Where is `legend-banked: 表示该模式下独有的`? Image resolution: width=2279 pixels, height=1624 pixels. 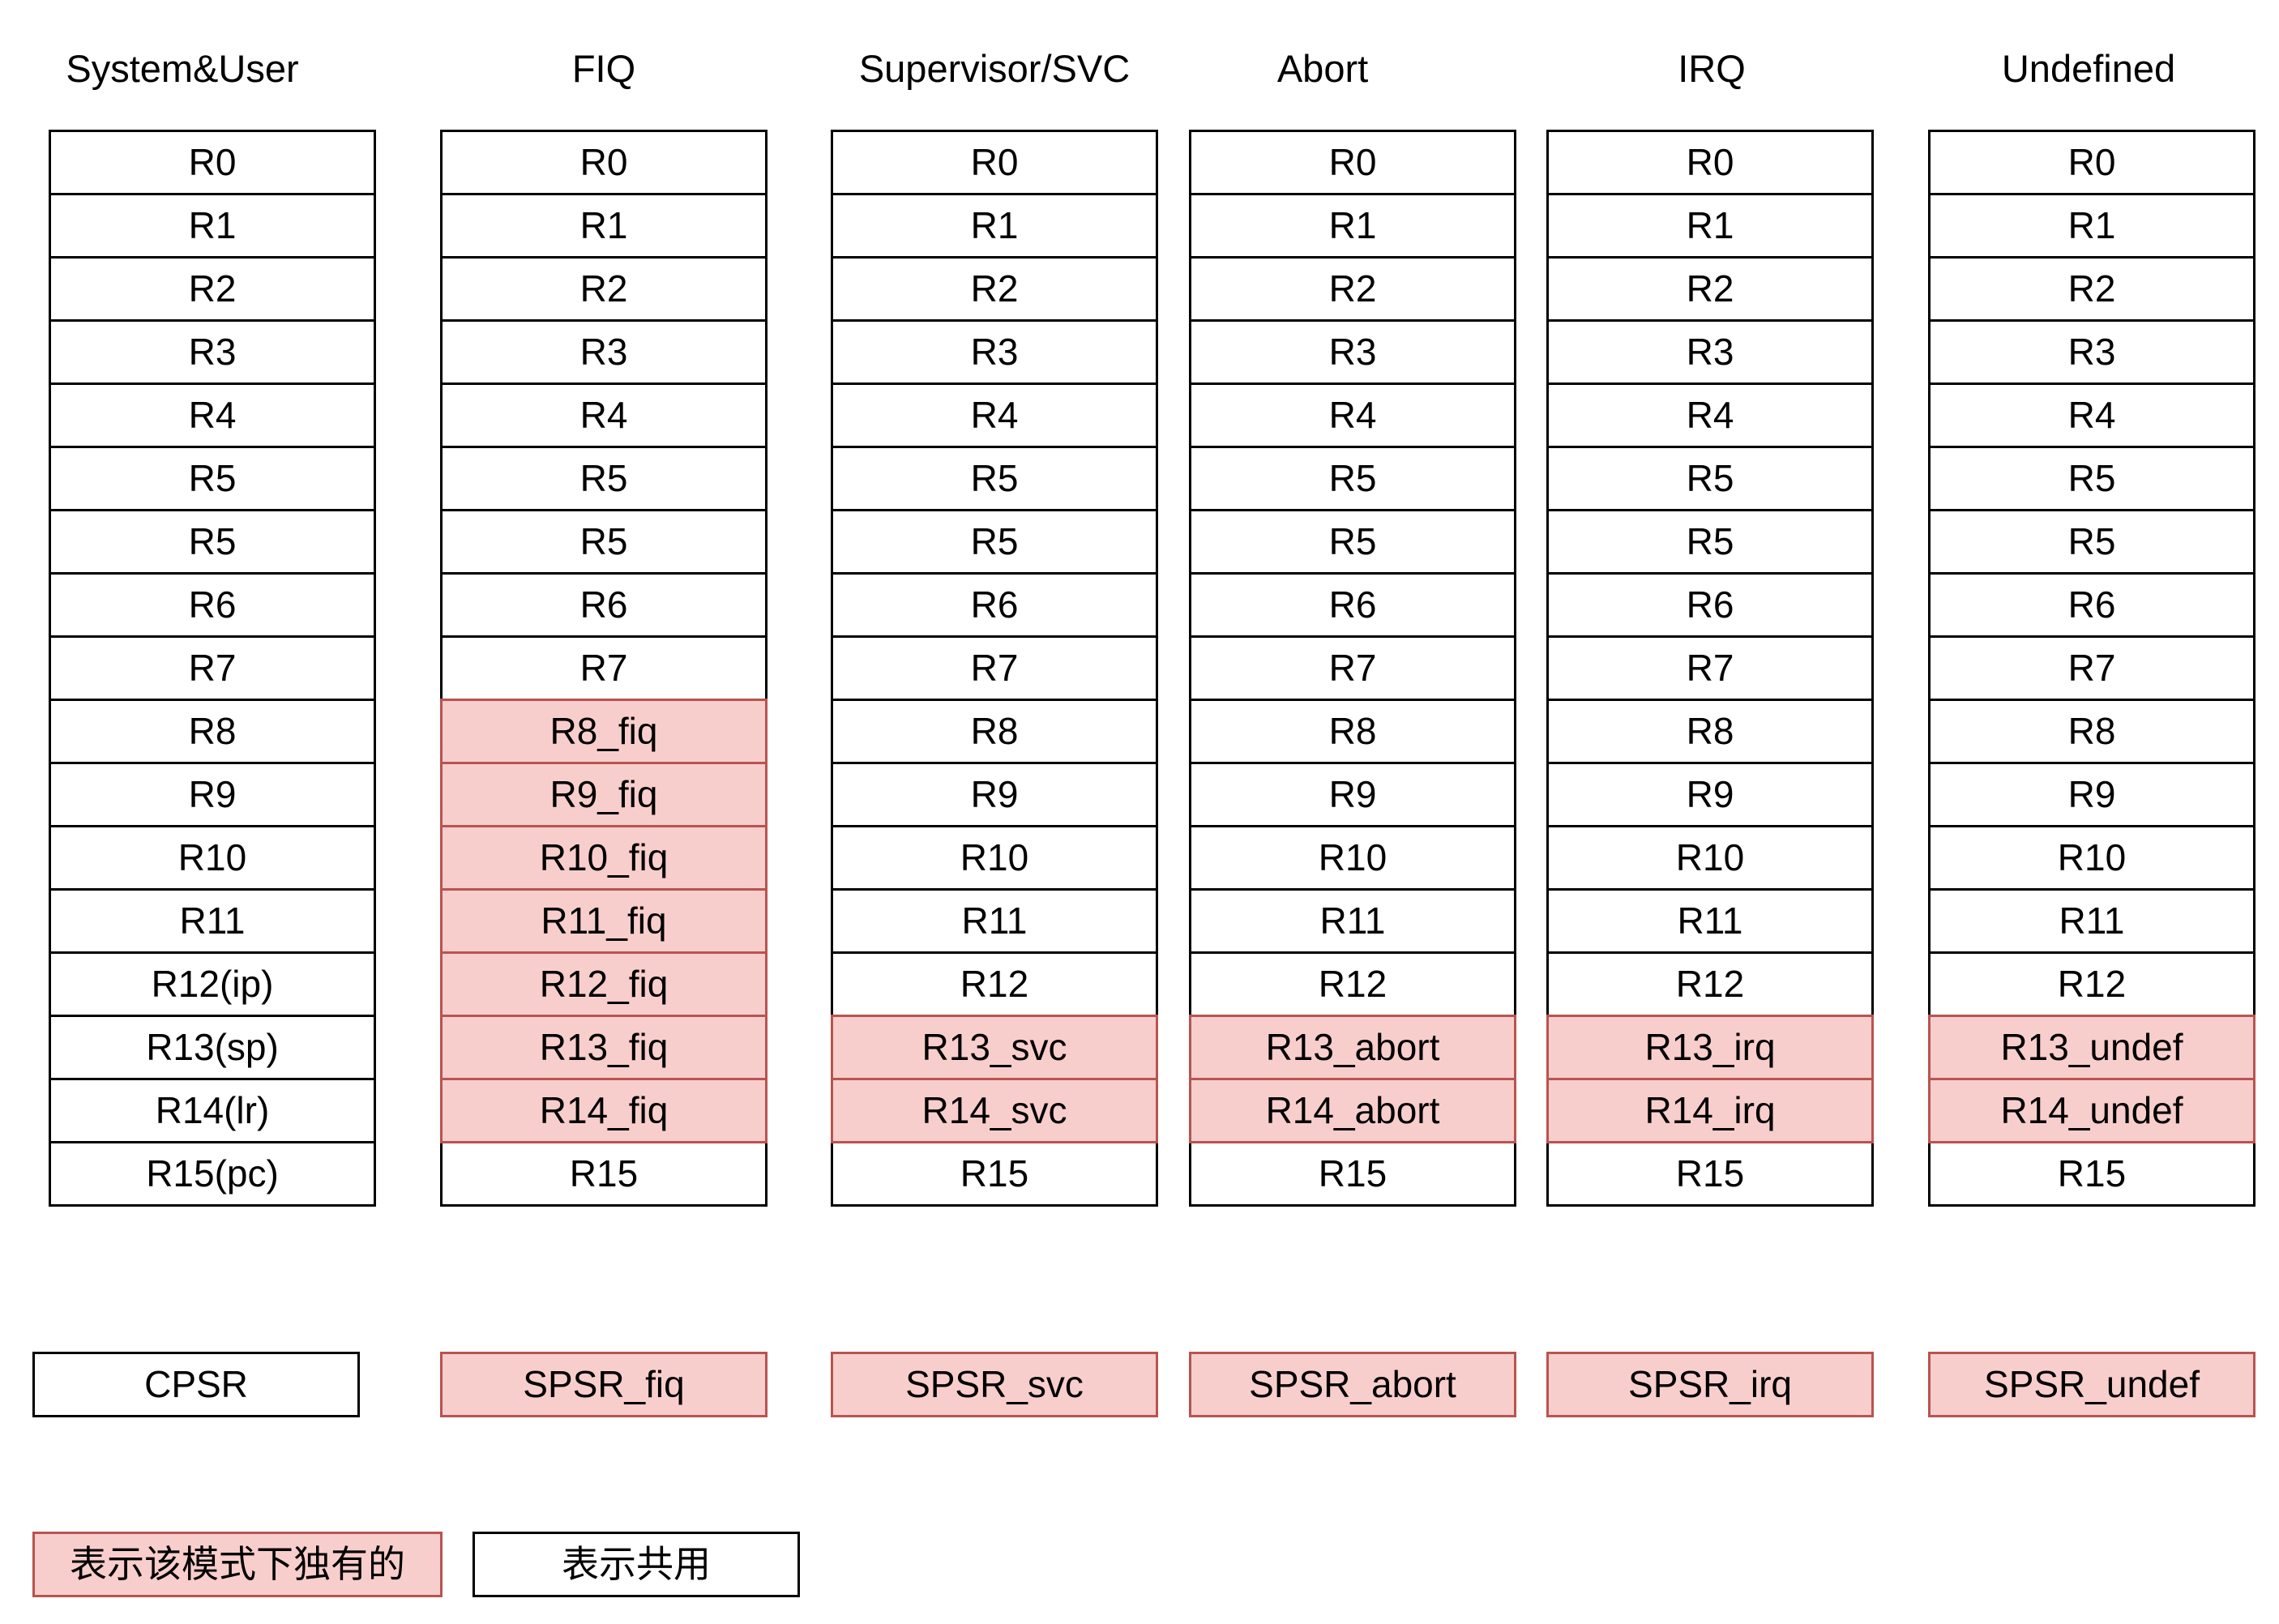
legend-banked: 表示该模式下独有的 is located at coordinates (237, 1565).